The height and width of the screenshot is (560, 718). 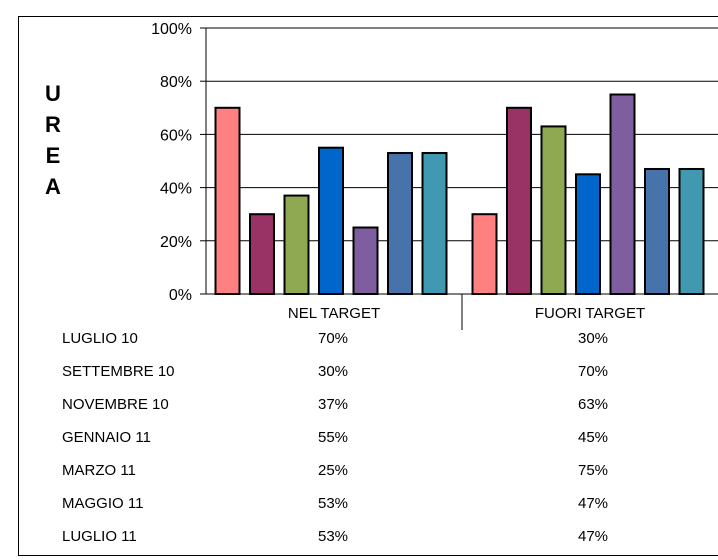 I want to click on y-axis-label-letter: U, so click(x=53, y=93).